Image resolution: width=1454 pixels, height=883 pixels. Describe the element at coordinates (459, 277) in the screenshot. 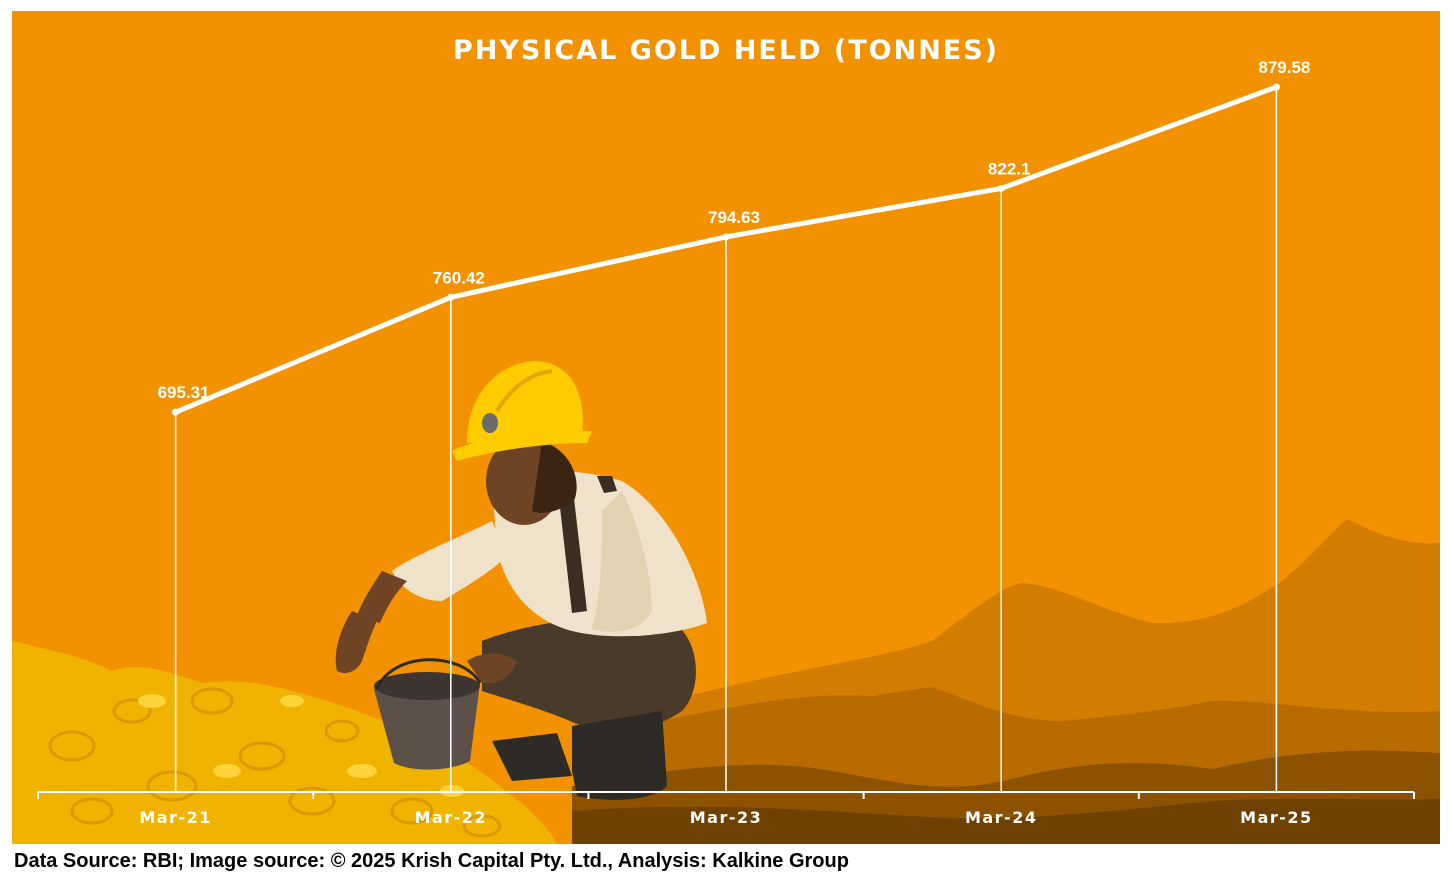

I see `data-label: 760.42` at that location.